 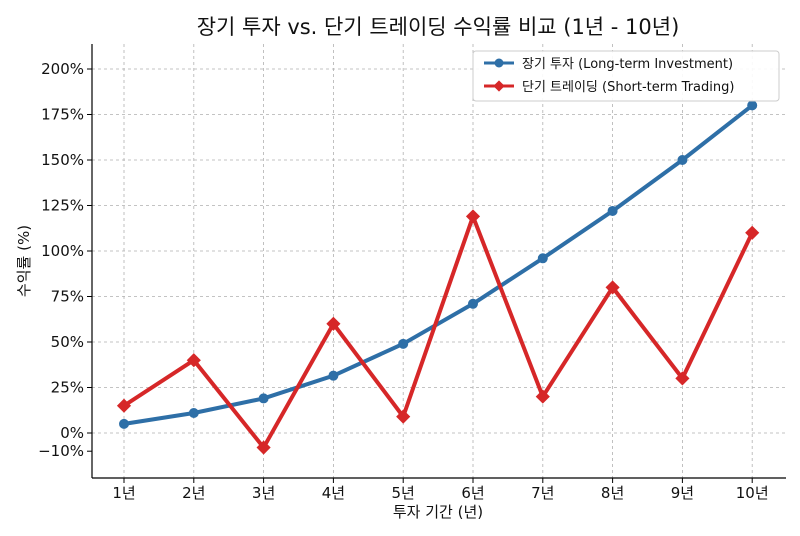 I want to click on y-tick-label: 200%, so click(x=62, y=69).